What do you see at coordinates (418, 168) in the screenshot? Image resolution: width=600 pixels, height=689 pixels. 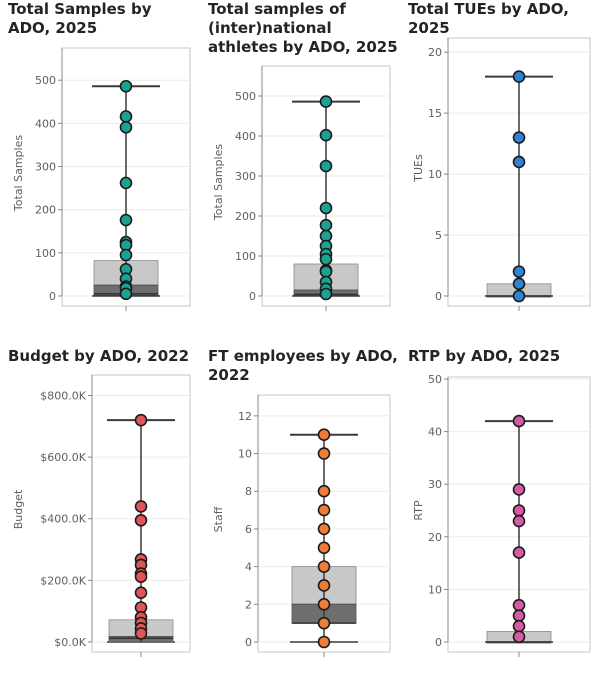 I see `y-axis-label: TUEs` at bounding box center [418, 168].